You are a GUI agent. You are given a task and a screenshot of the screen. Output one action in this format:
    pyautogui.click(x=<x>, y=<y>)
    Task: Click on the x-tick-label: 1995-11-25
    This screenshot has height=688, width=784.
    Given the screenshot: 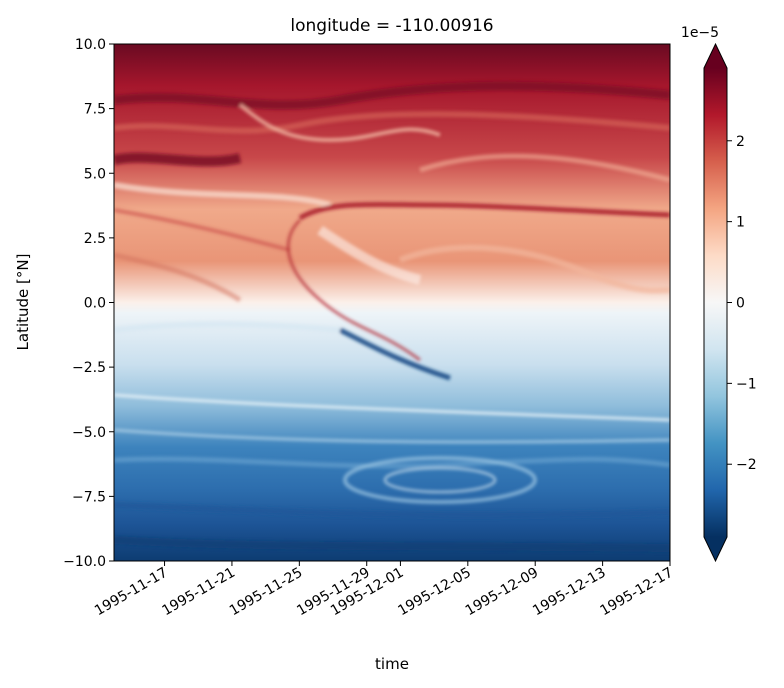 What is the action you would take?
    pyautogui.click(x=266, y=592)
    